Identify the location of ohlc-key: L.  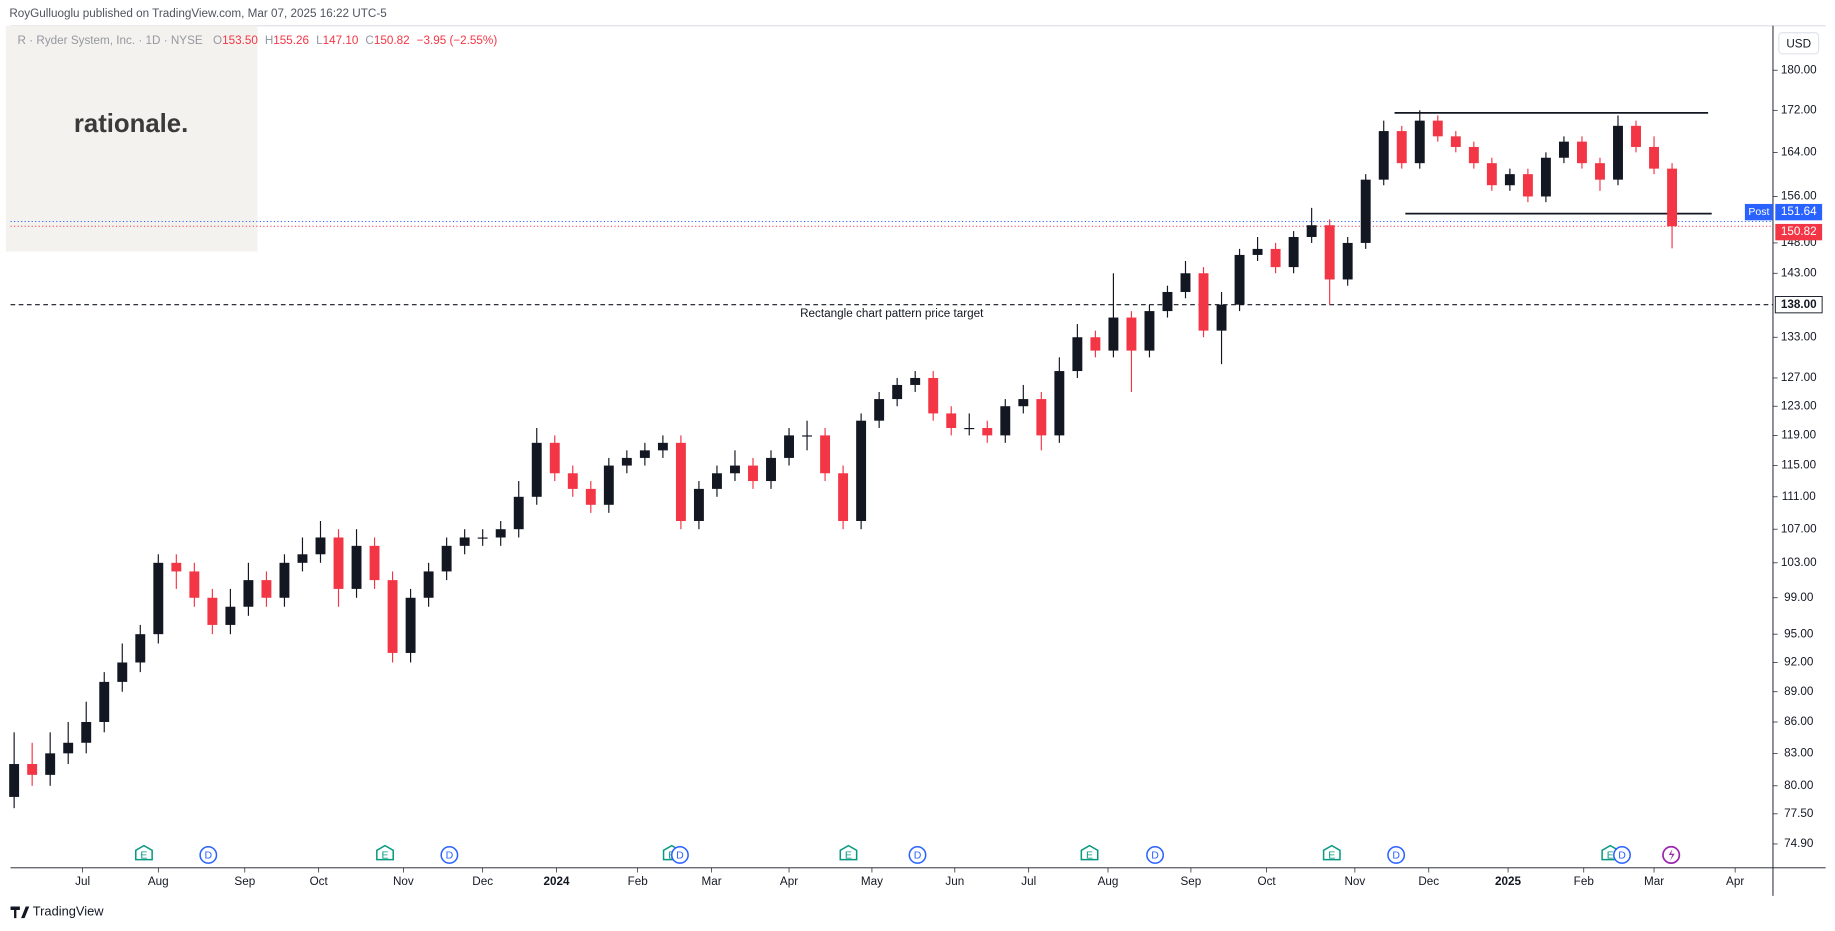
(319, 40).